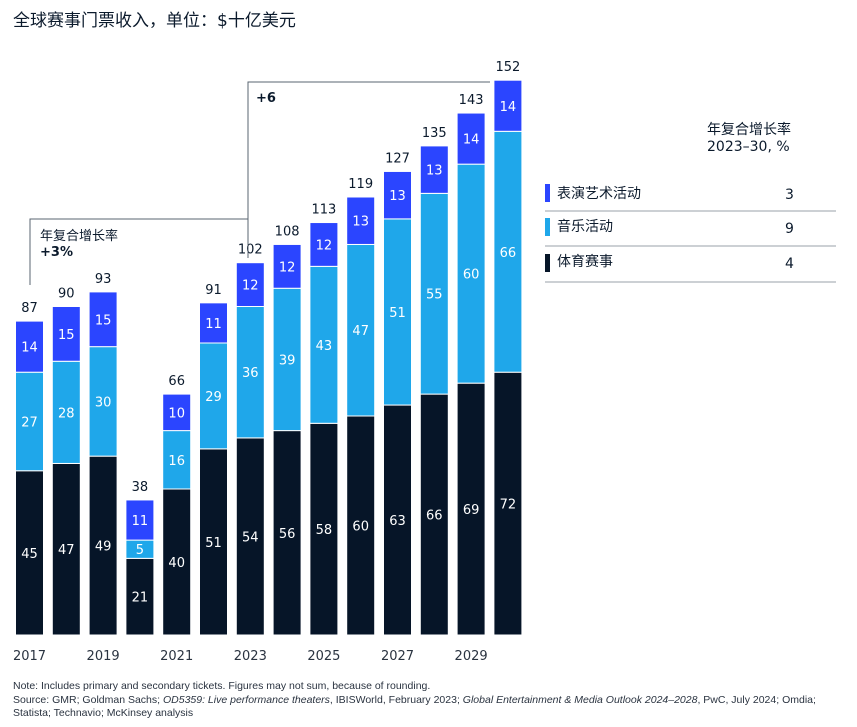 This screenshot has width=857, height=727. I want to click on total-label-2024: 108, so click(287, 231).